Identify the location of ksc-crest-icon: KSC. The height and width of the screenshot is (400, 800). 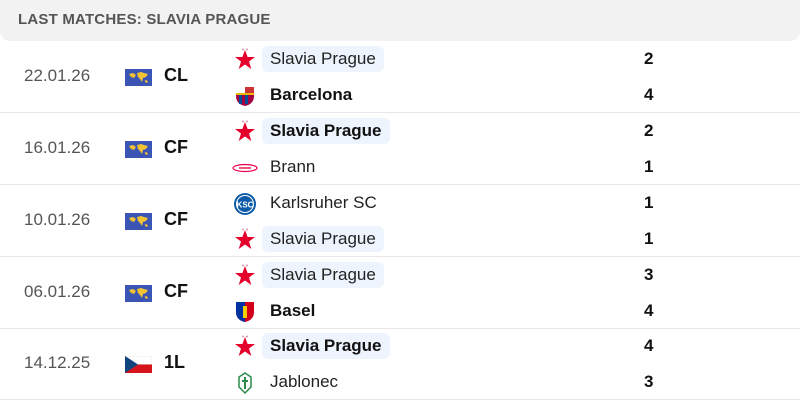
(245, 204).